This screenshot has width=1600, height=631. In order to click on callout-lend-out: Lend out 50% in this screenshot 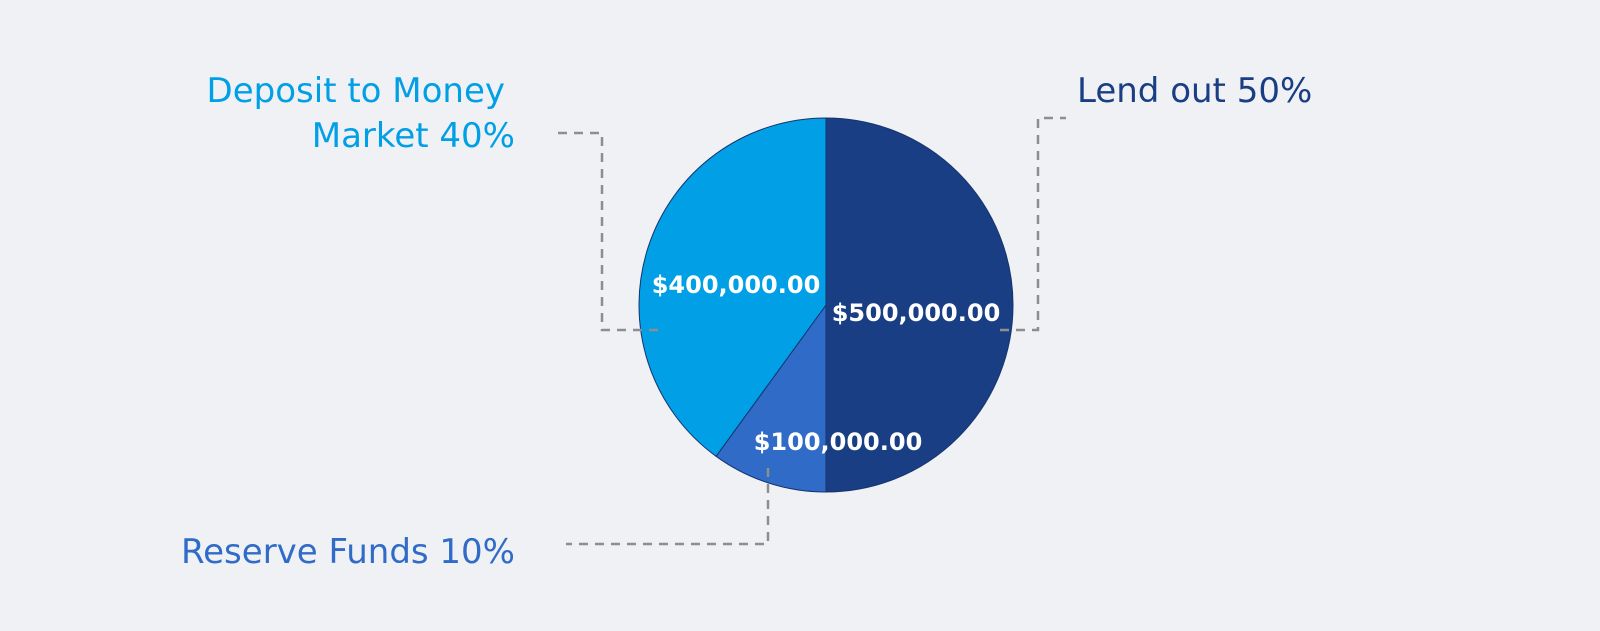, I will do `click(1194, 91)`.